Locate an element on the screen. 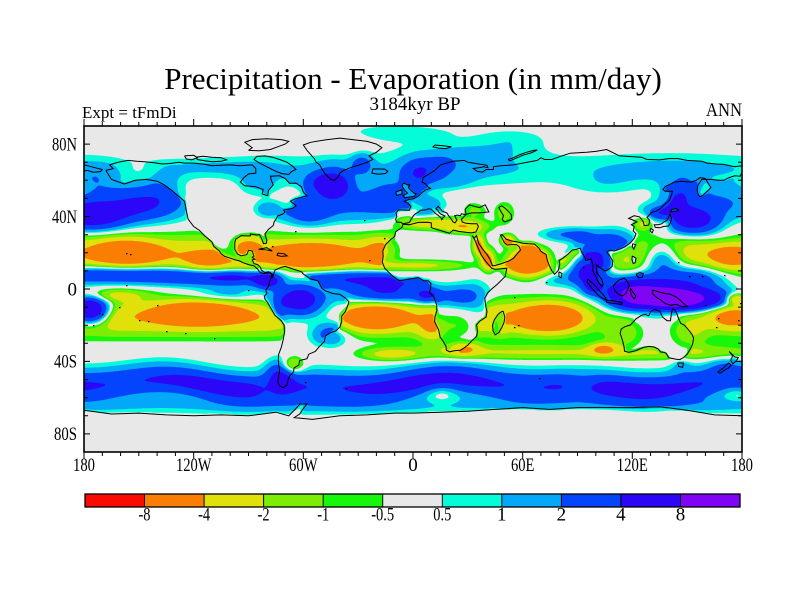  svg-text: 60E is located at coordinates (523, 465).